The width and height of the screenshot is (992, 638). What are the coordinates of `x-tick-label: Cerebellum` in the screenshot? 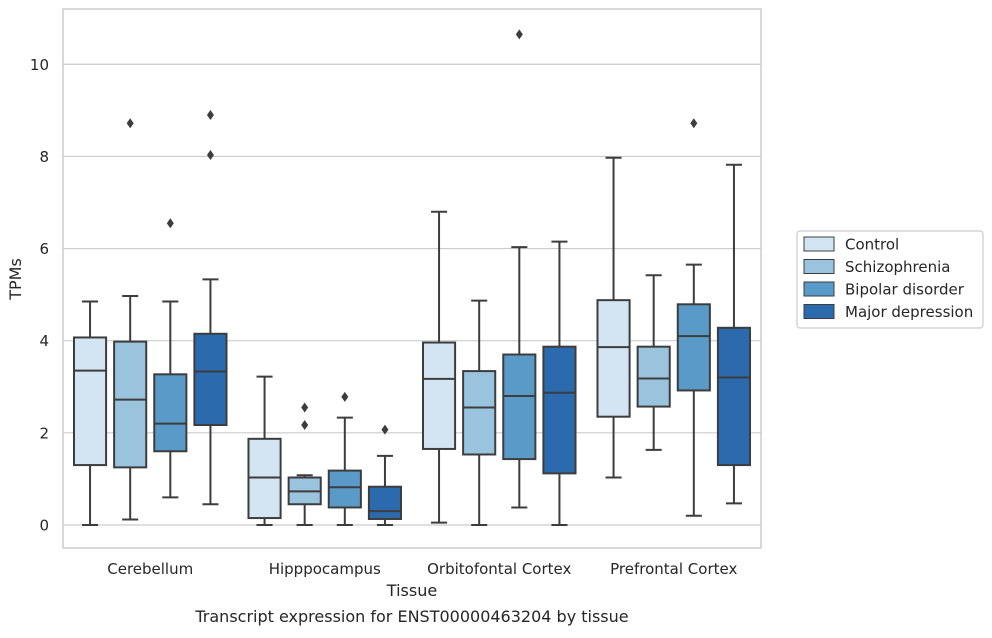 It's located at (150, 569).